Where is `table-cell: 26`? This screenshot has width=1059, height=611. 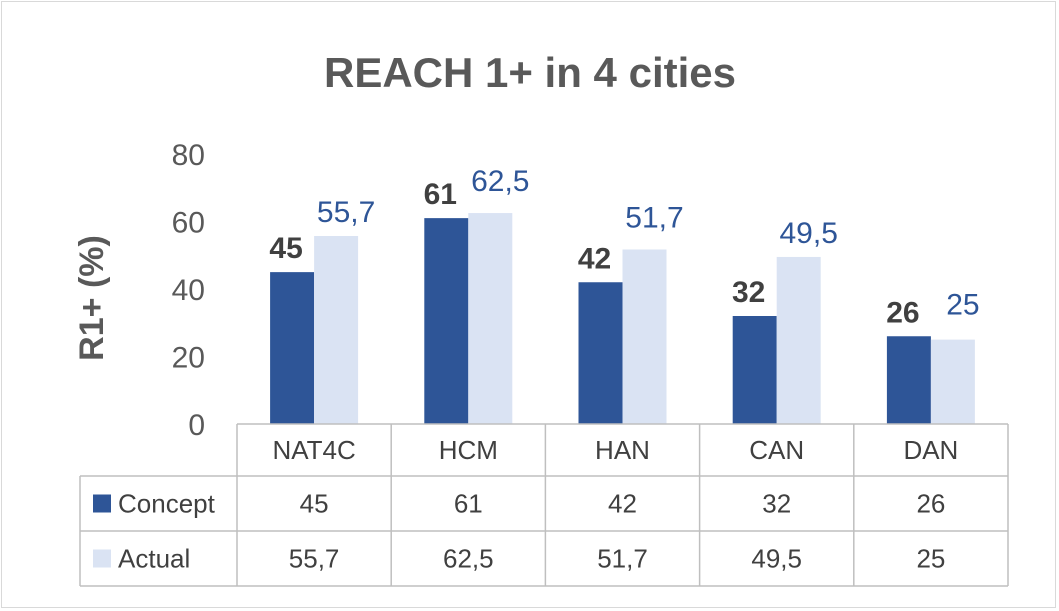 table-cell: 26 is located at coordinates (930, 504).